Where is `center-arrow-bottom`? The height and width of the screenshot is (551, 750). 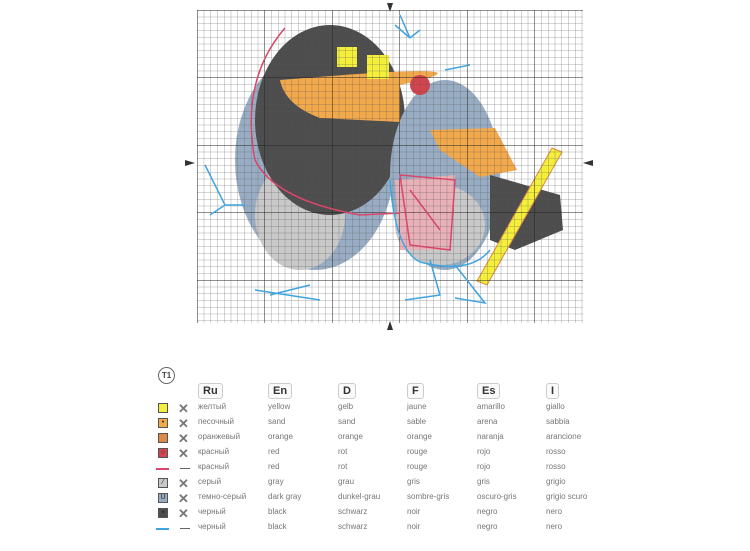 center-arrow-bottom is located at coordinates (390, 325).